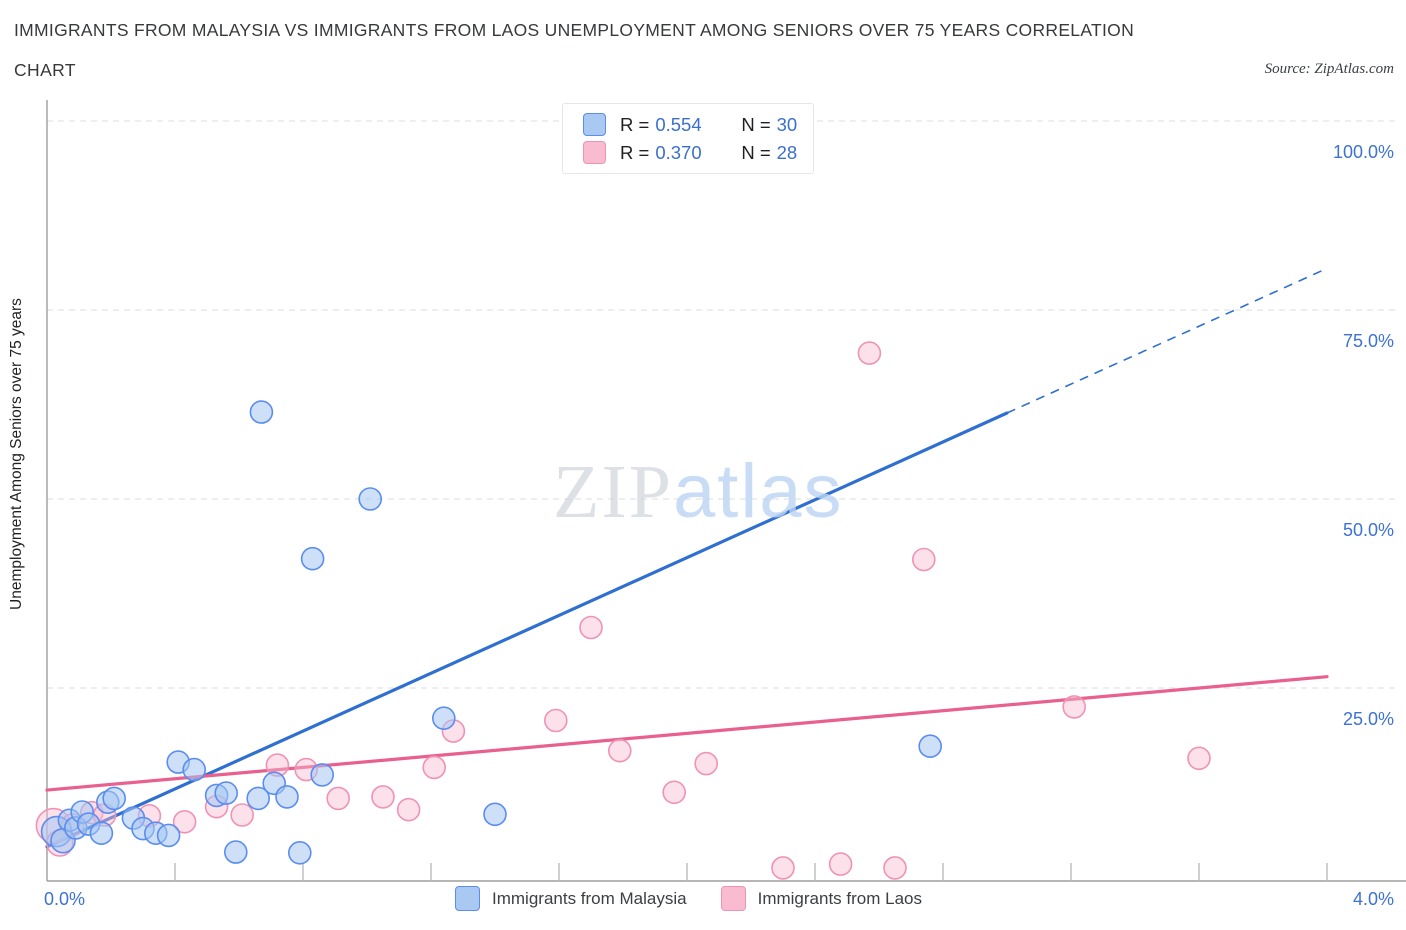  I want to click on laos-color-swatch, so click(594, 152).